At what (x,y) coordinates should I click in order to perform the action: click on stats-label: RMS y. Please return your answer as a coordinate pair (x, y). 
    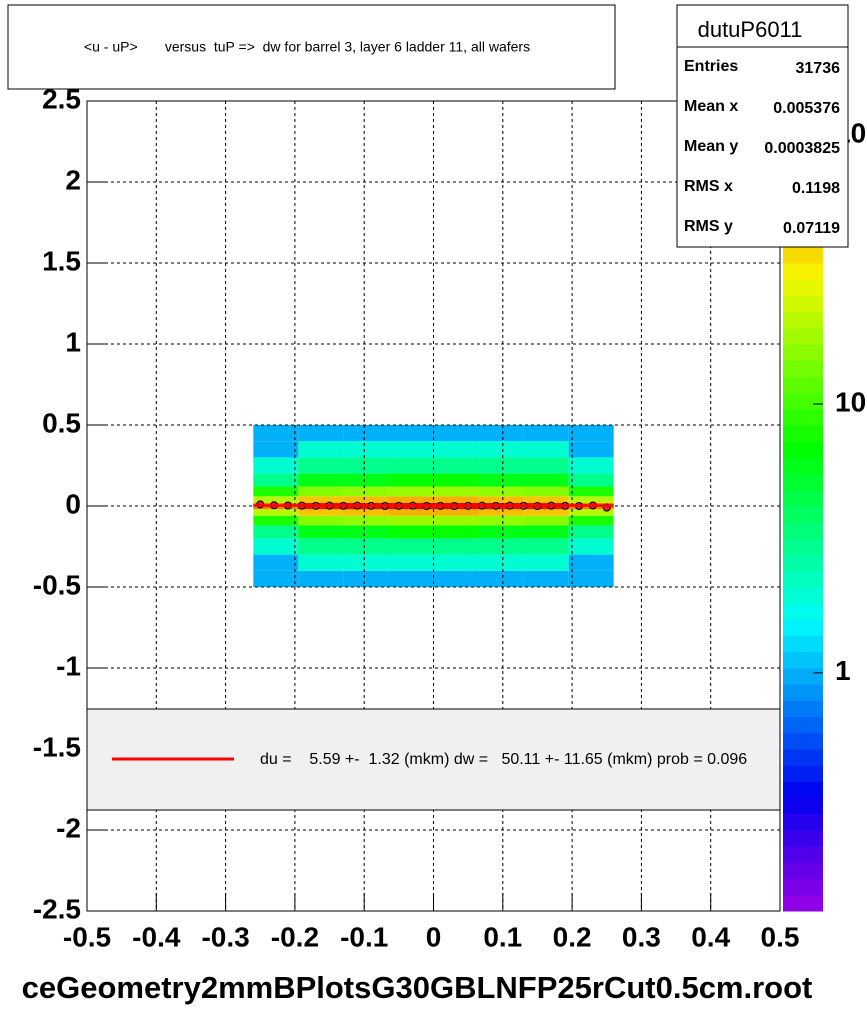
    Looking at the image, I should click on (708, 226).